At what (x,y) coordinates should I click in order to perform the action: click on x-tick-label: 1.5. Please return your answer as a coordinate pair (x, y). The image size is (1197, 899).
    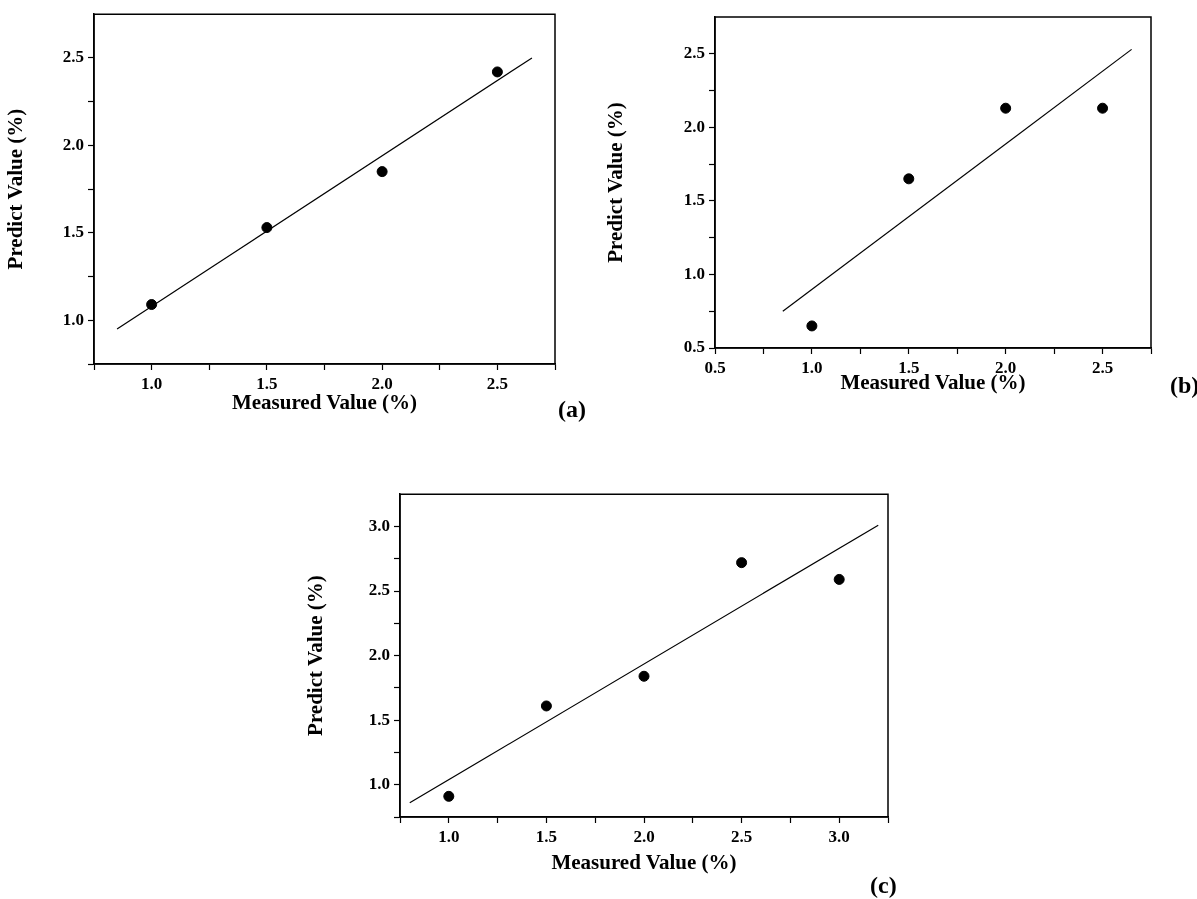
    Looking at the image, I should click on (546, 836).